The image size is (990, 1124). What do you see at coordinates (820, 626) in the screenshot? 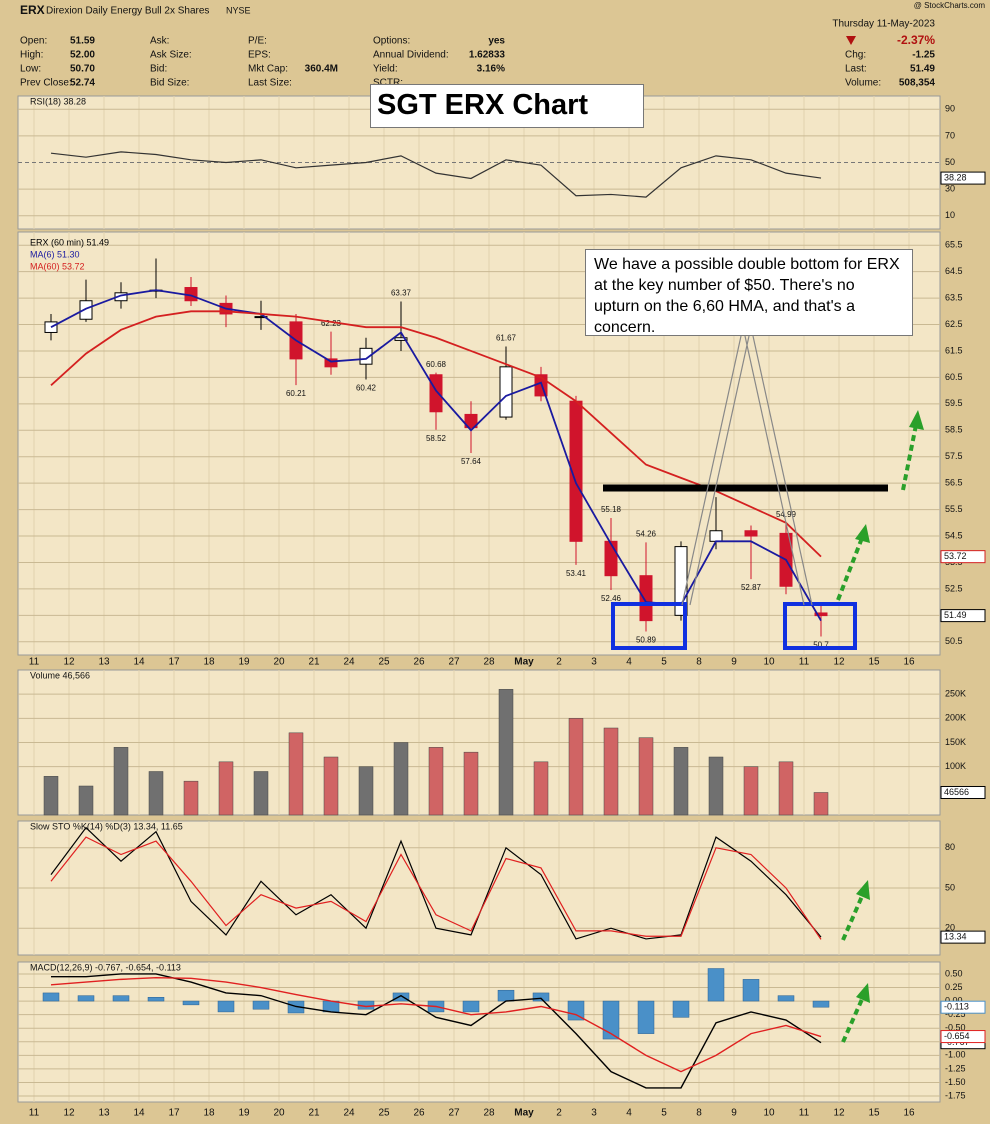
I see `bottom-box` at bounding box center [820, 626].